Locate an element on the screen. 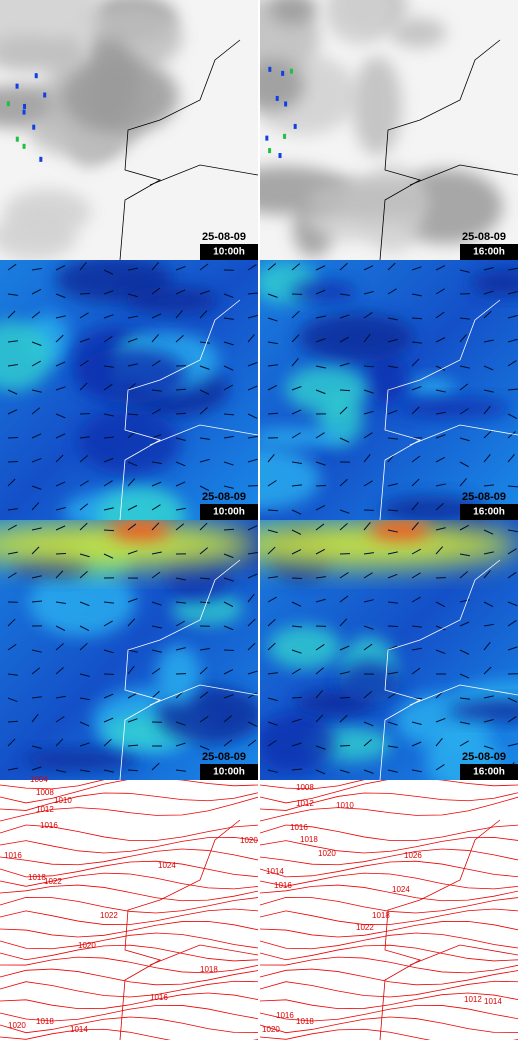 The height and width of the screenshot is (1040, 520). time-label: 16:00h is located at coordinates (489, 512).